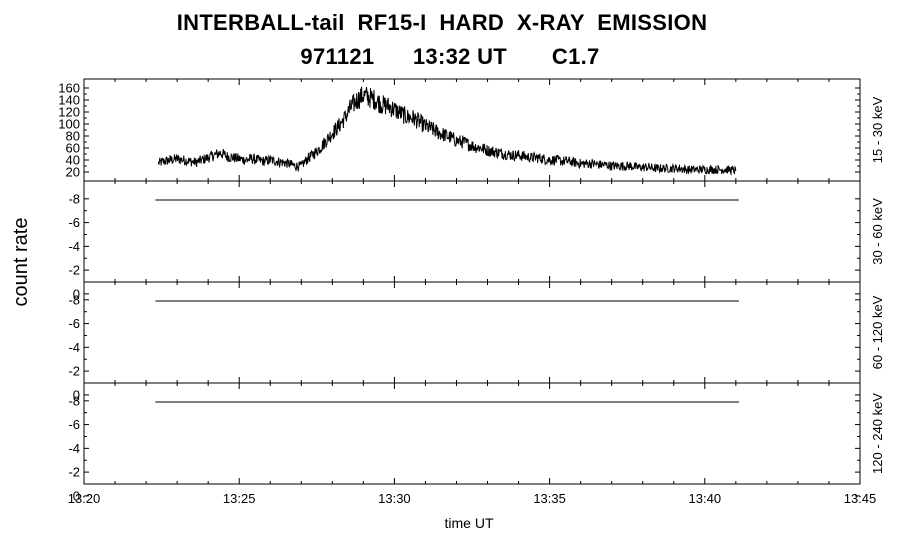 The image size is (900, 548). What do you see at coordinates (705, 498) in the screenshot?
I see `x-tick-label: 13:40` at bounding box center [705, 498].